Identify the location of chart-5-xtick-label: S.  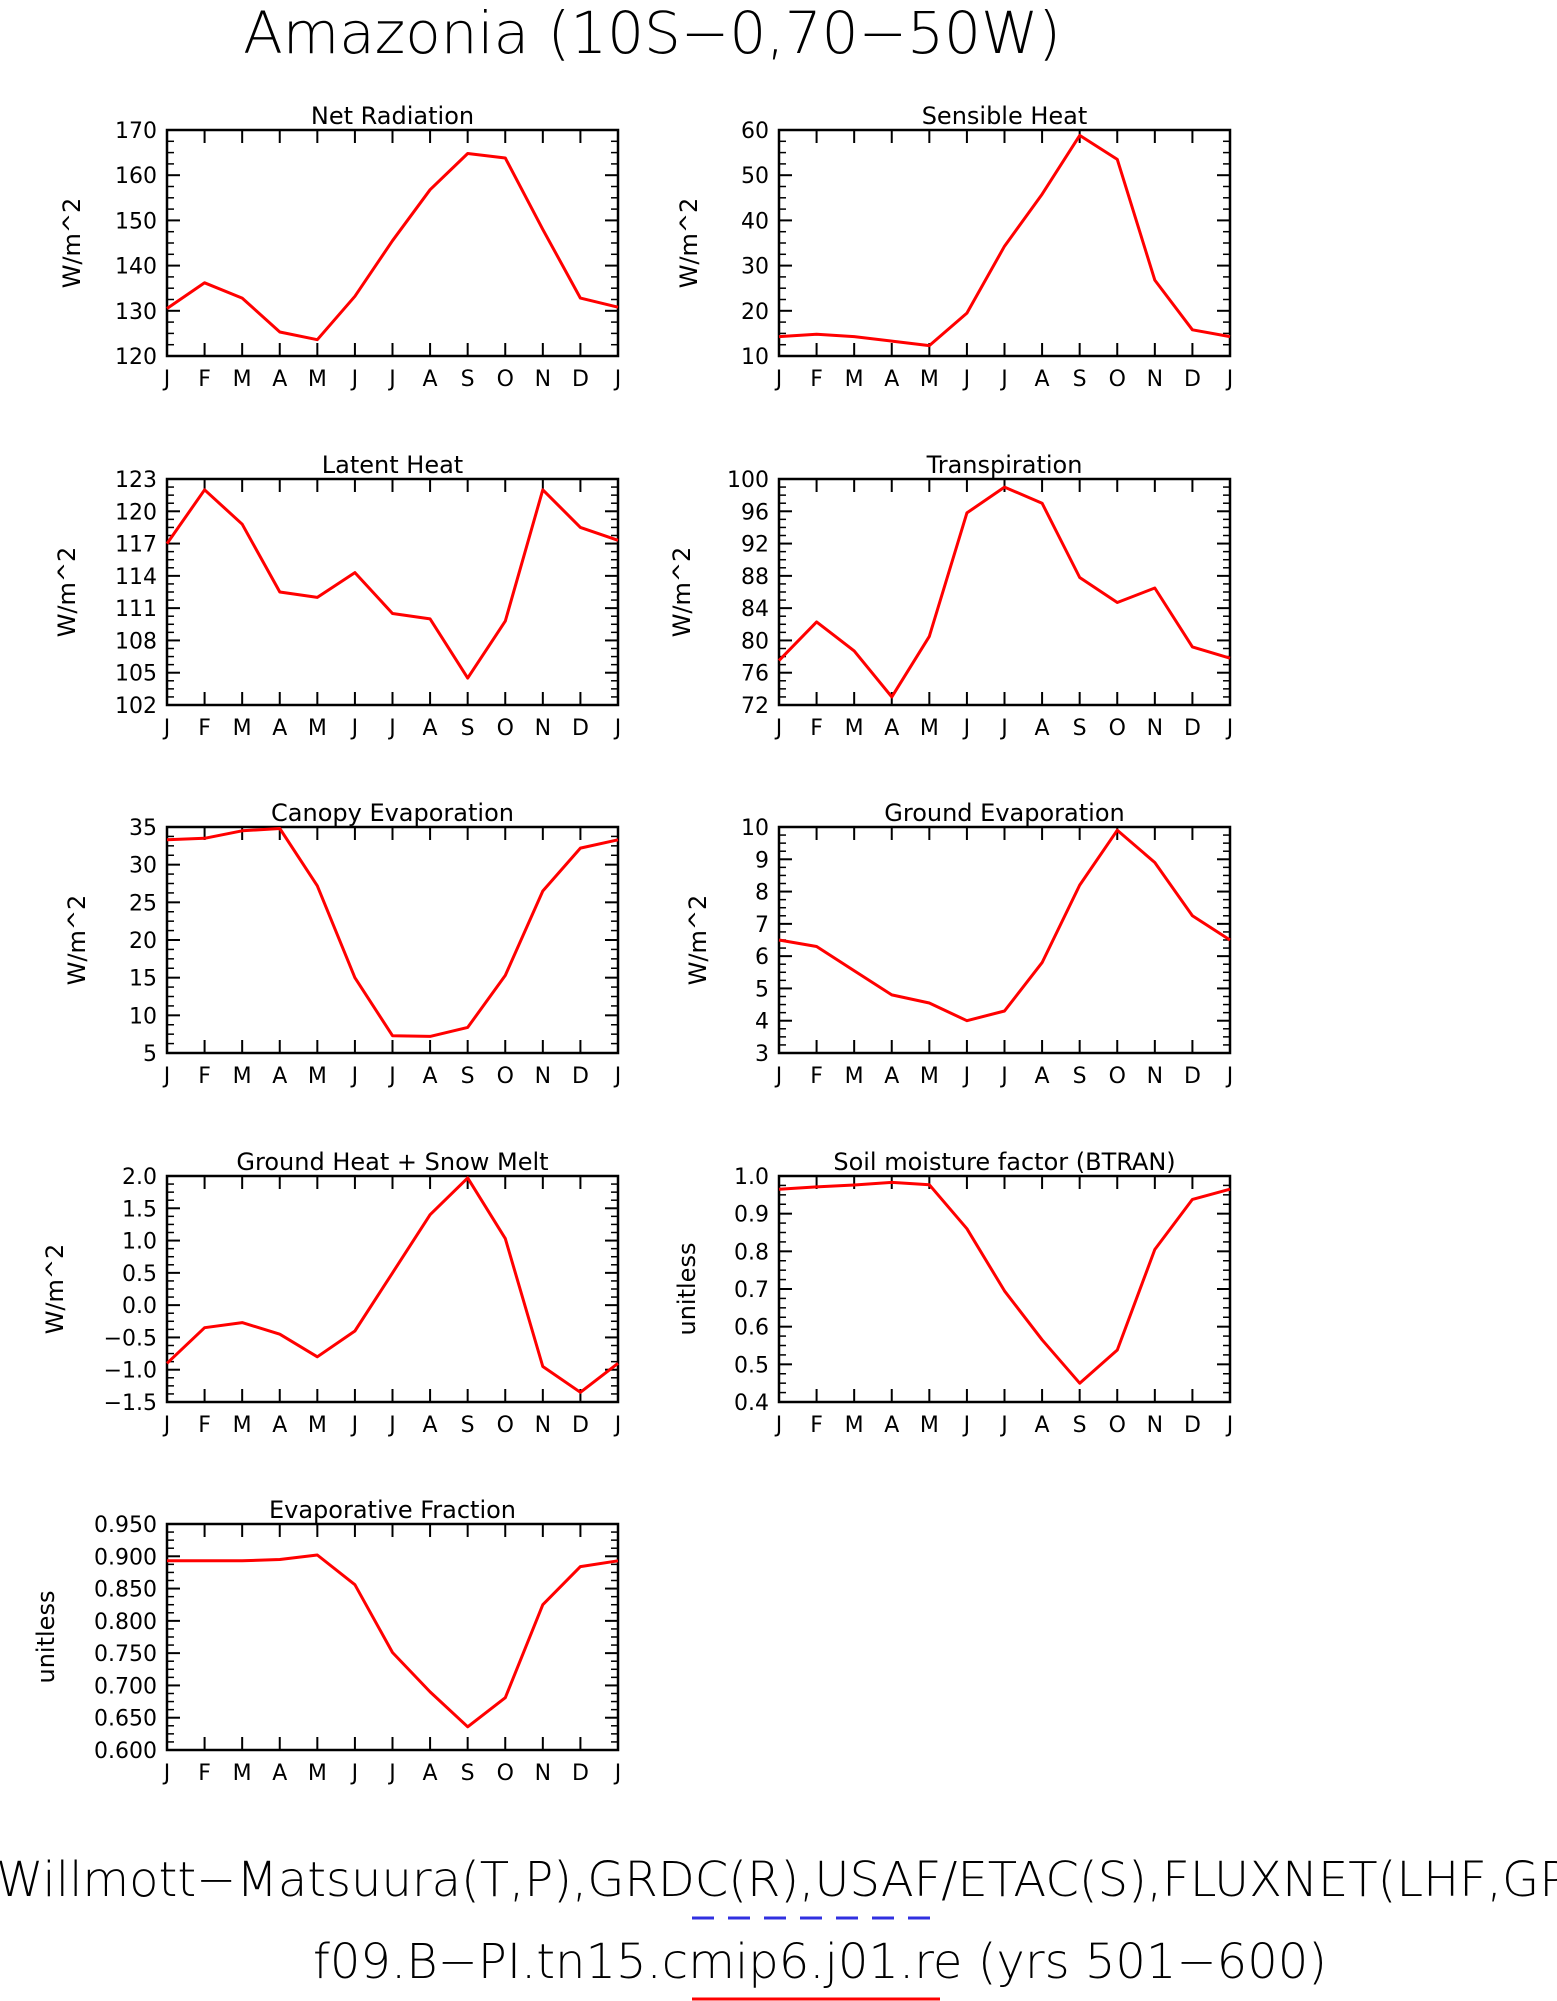
(468, 1076).